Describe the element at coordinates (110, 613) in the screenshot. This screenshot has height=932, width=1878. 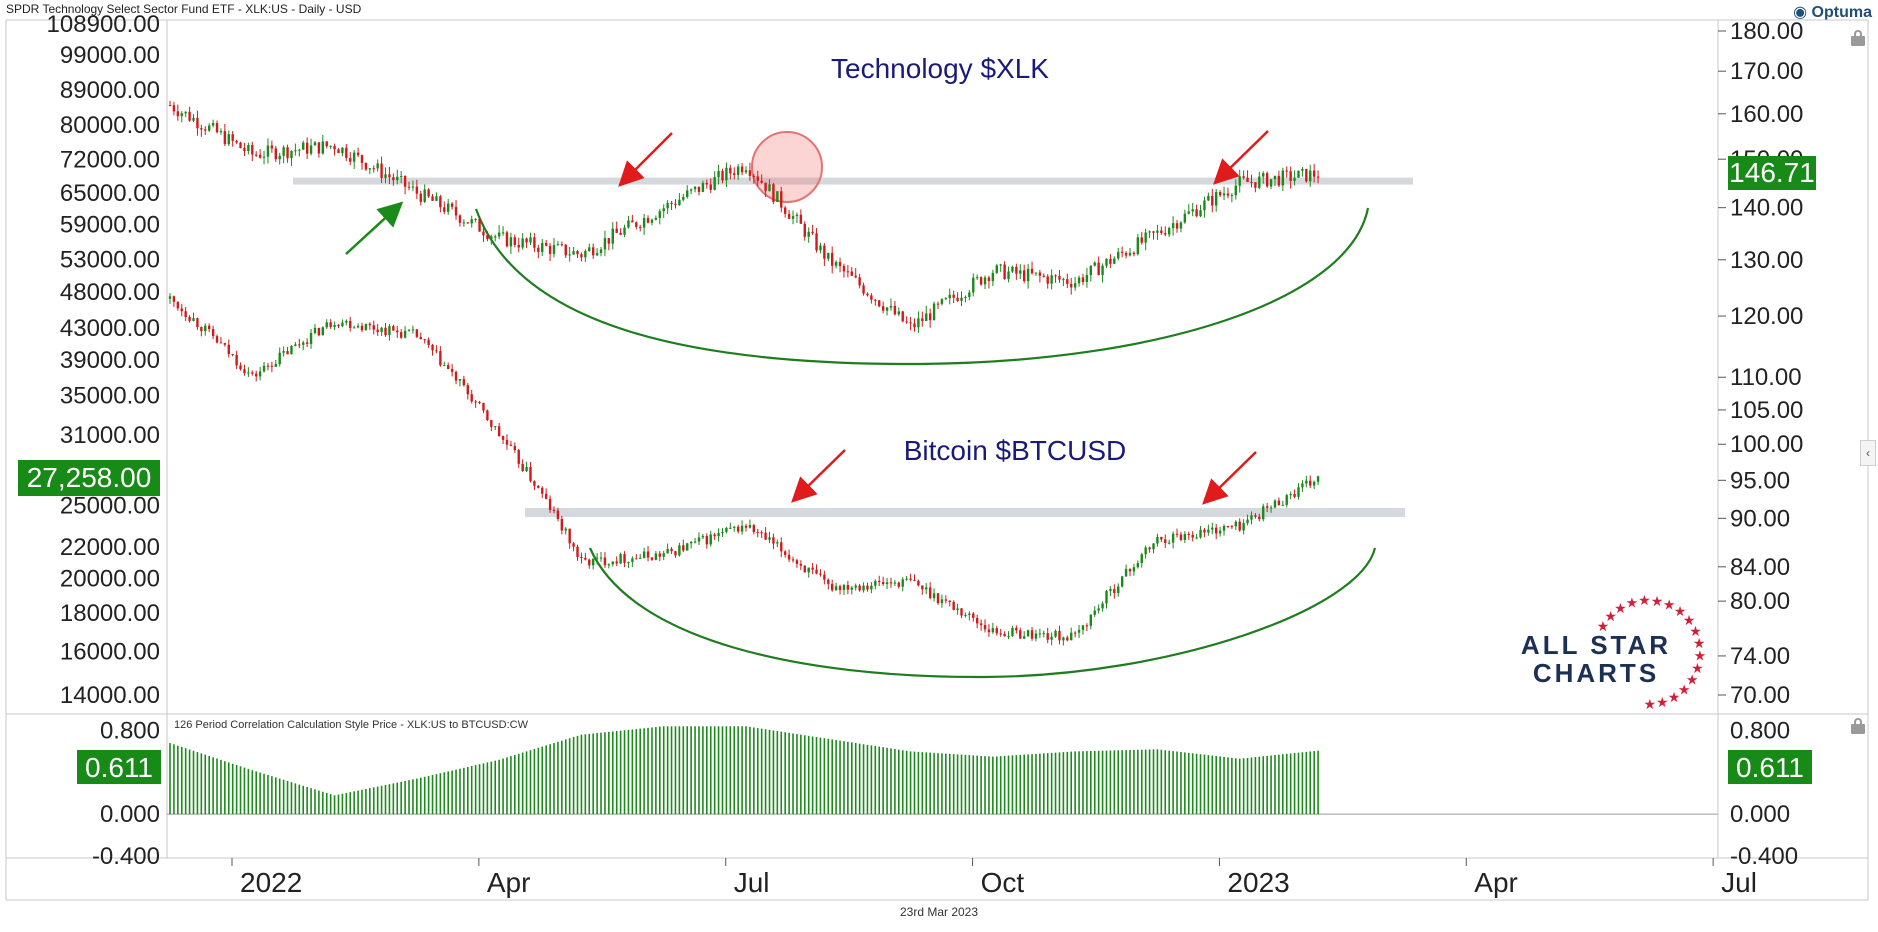
I see `btc-axis-tick: 18000.00` at that location.